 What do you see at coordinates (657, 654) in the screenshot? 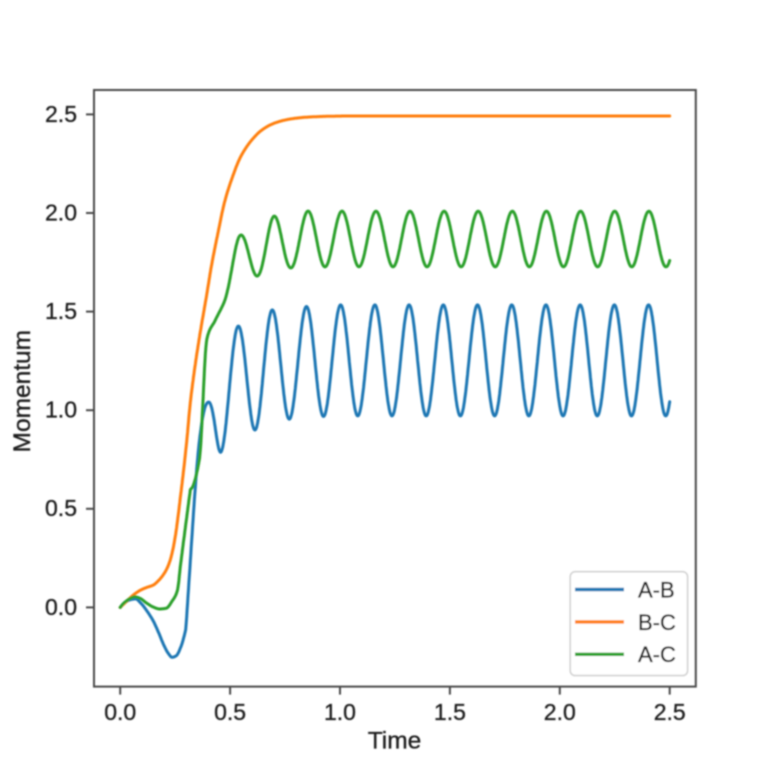
I see `svg-text: A-C` at bounding box center [657, 654].